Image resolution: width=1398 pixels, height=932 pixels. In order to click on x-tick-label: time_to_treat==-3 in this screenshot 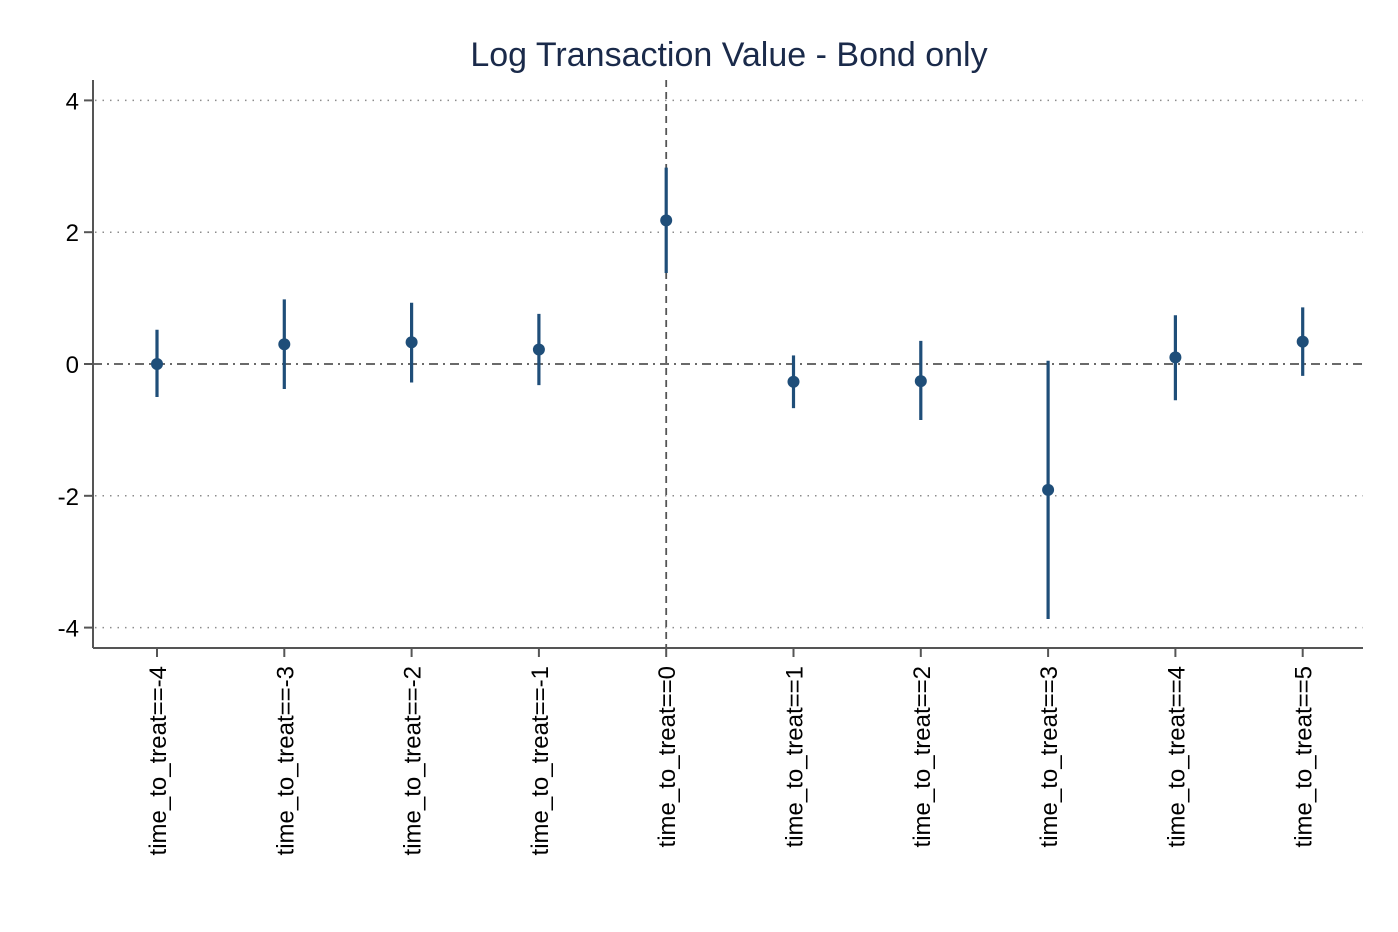, I will do `click(285, 760)`.